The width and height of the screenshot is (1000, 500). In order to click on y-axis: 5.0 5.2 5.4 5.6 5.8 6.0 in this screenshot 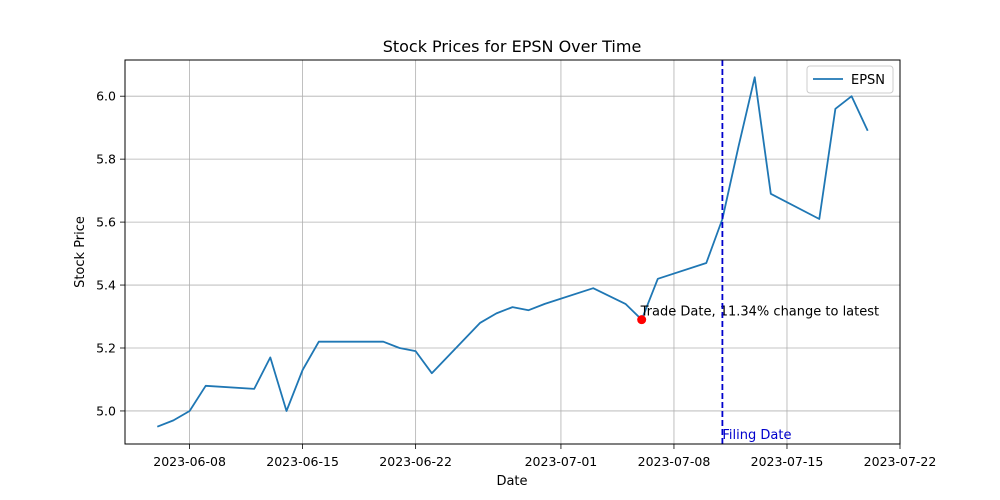, I will do `click(110, 253)`.